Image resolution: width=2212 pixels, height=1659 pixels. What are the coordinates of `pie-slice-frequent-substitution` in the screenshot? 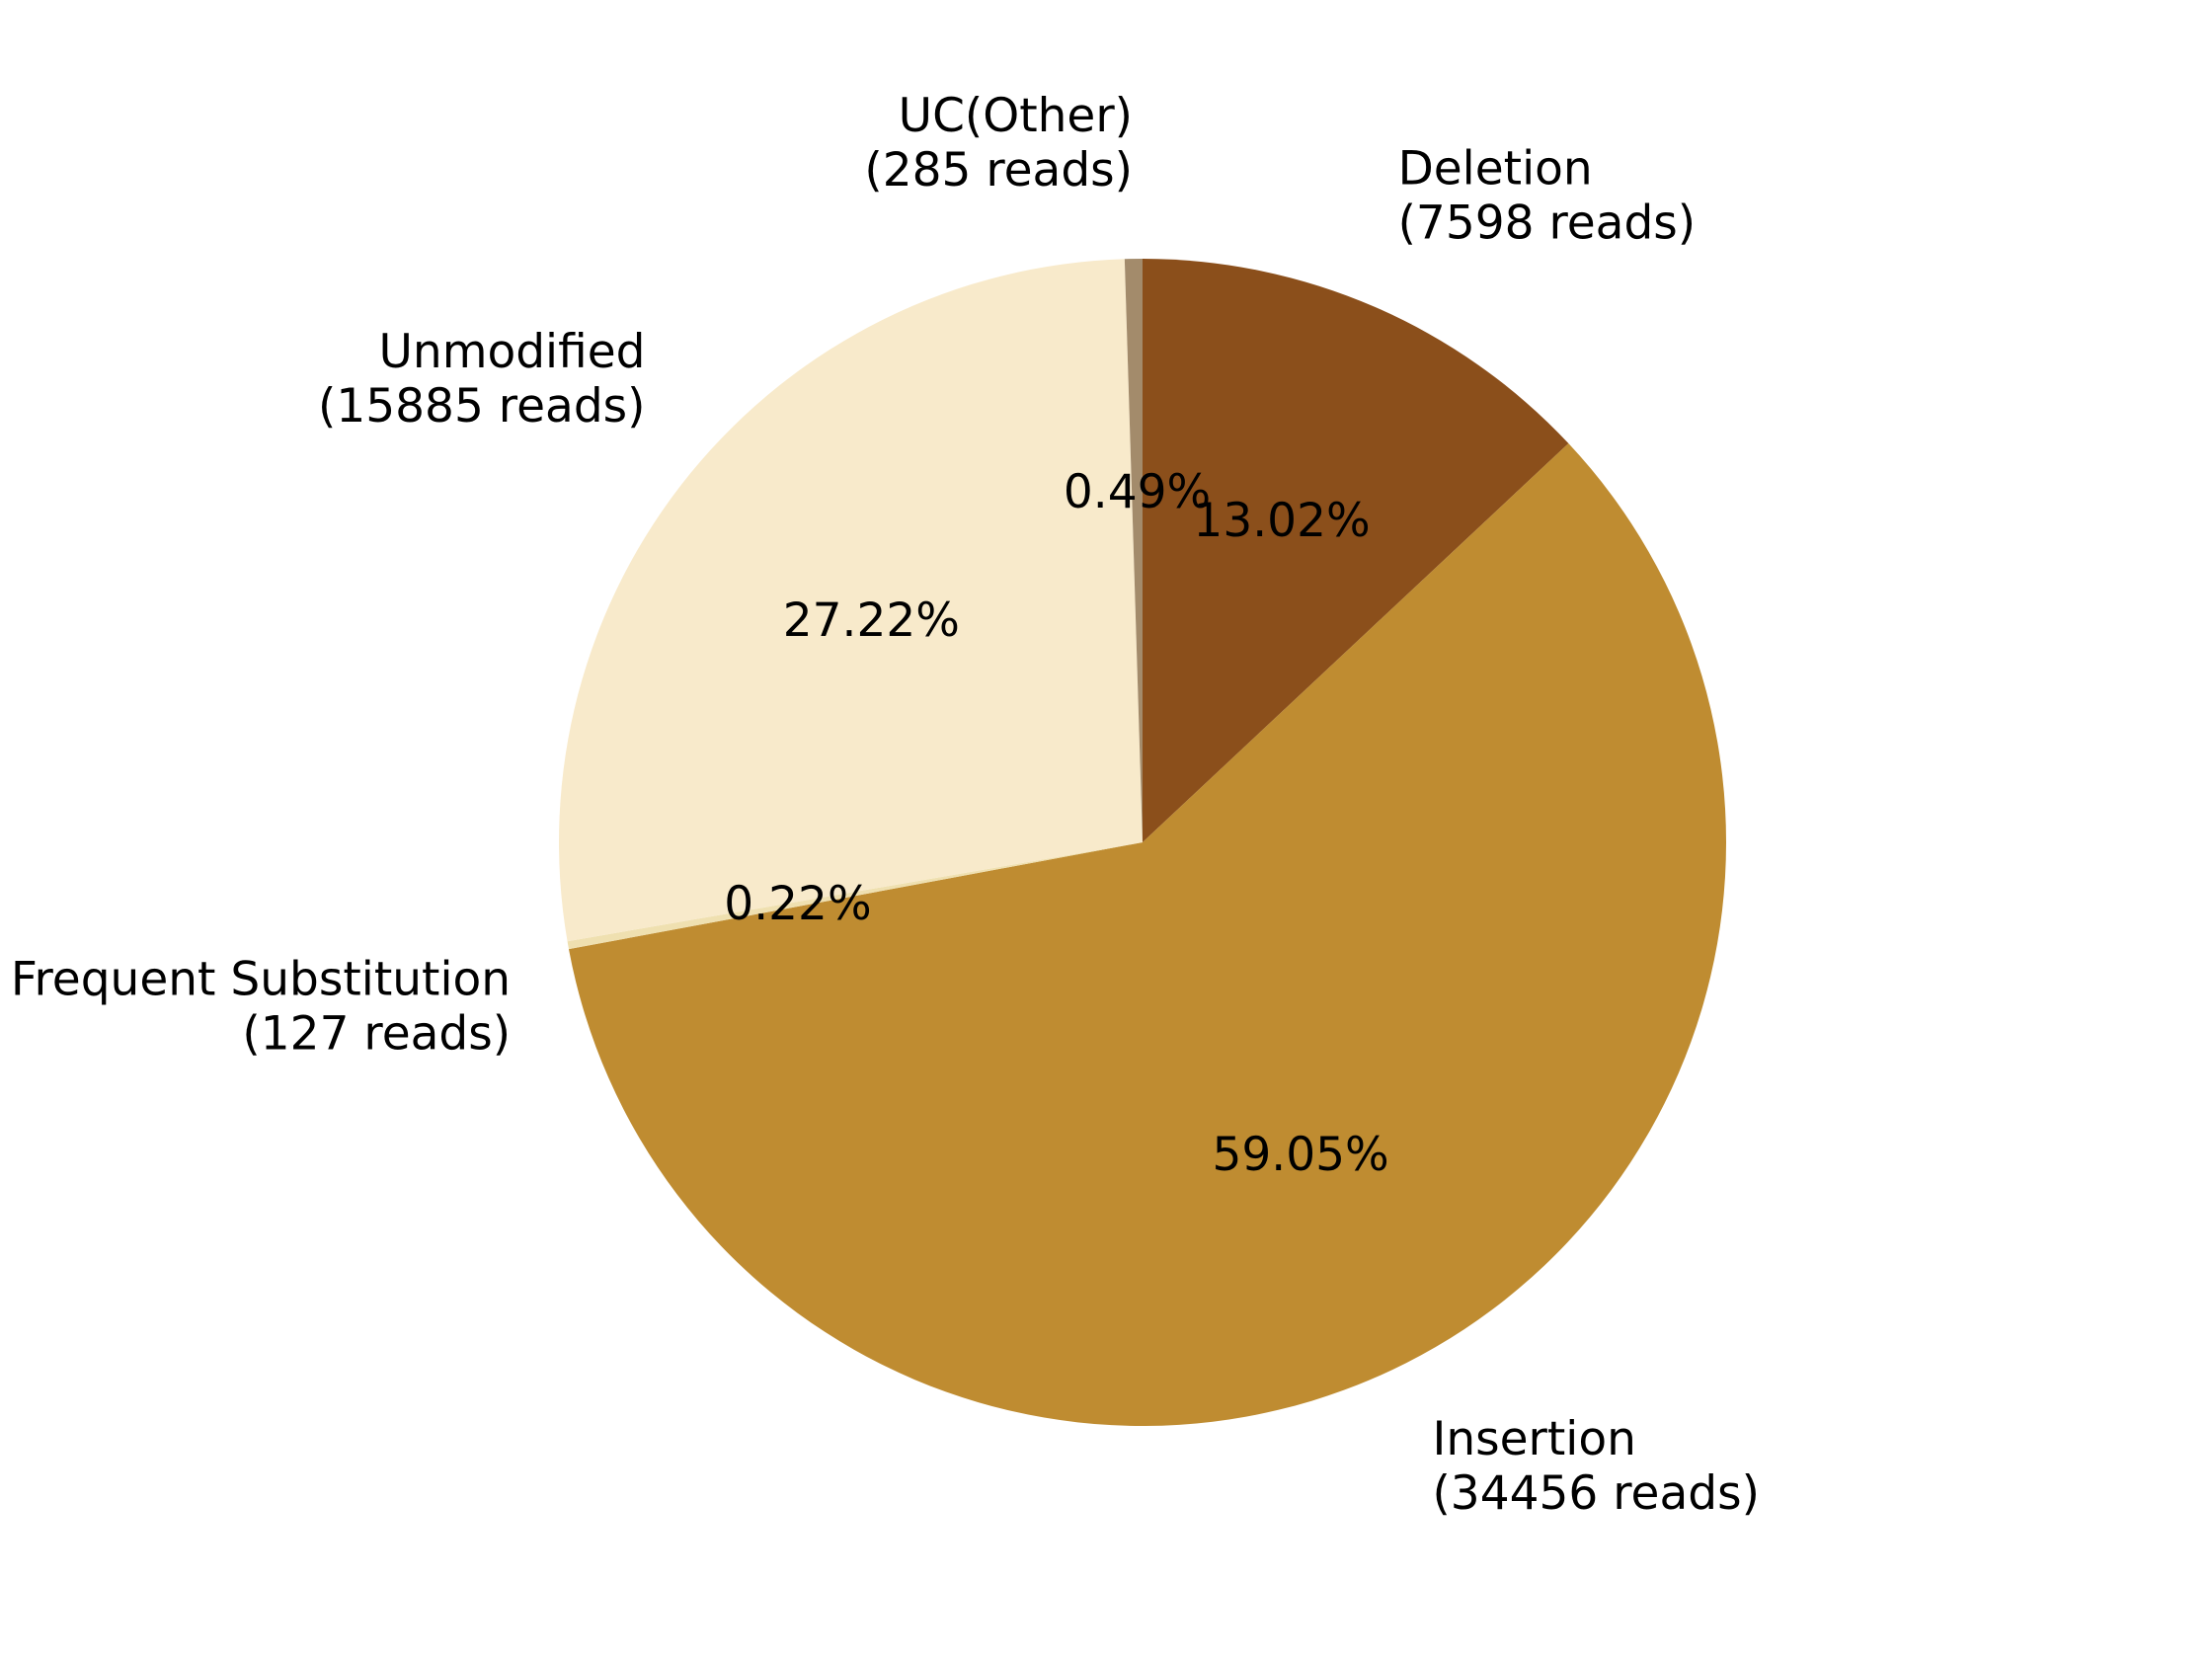 It's located at (855, 896).